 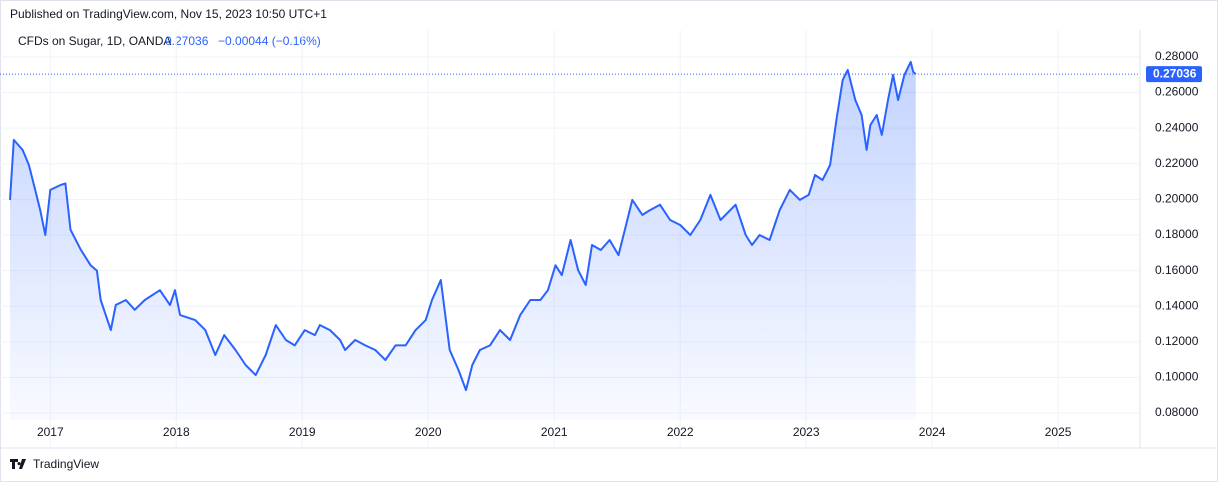 I want to click on y-tick-label: 0.10000, so click(x=1177, y=377).